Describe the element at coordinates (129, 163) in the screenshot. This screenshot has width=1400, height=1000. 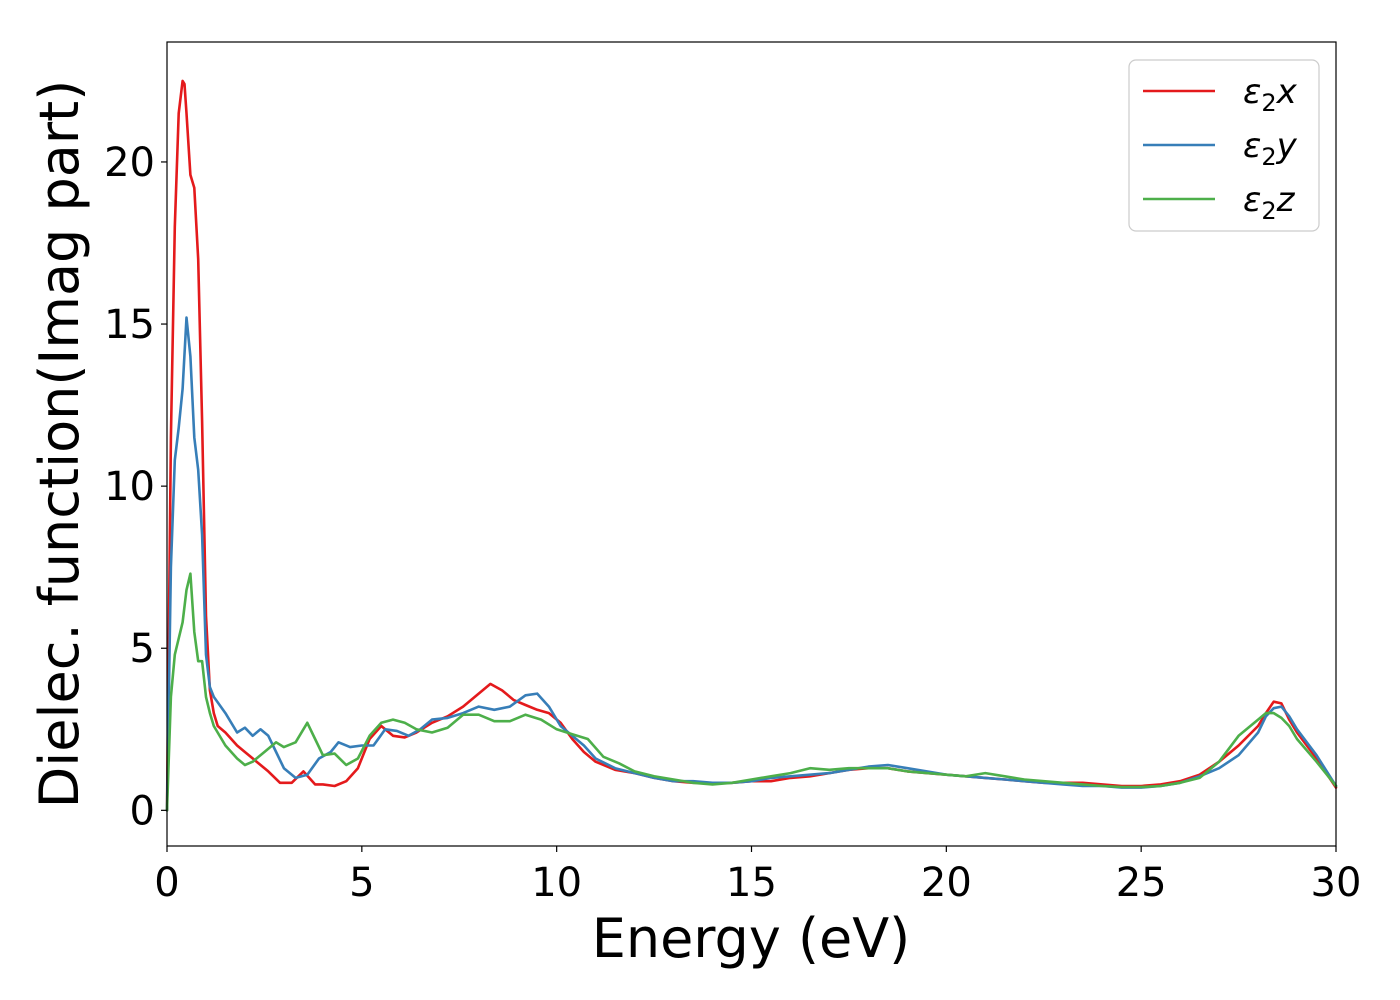
I see `y-tick-label: 20` at that location.